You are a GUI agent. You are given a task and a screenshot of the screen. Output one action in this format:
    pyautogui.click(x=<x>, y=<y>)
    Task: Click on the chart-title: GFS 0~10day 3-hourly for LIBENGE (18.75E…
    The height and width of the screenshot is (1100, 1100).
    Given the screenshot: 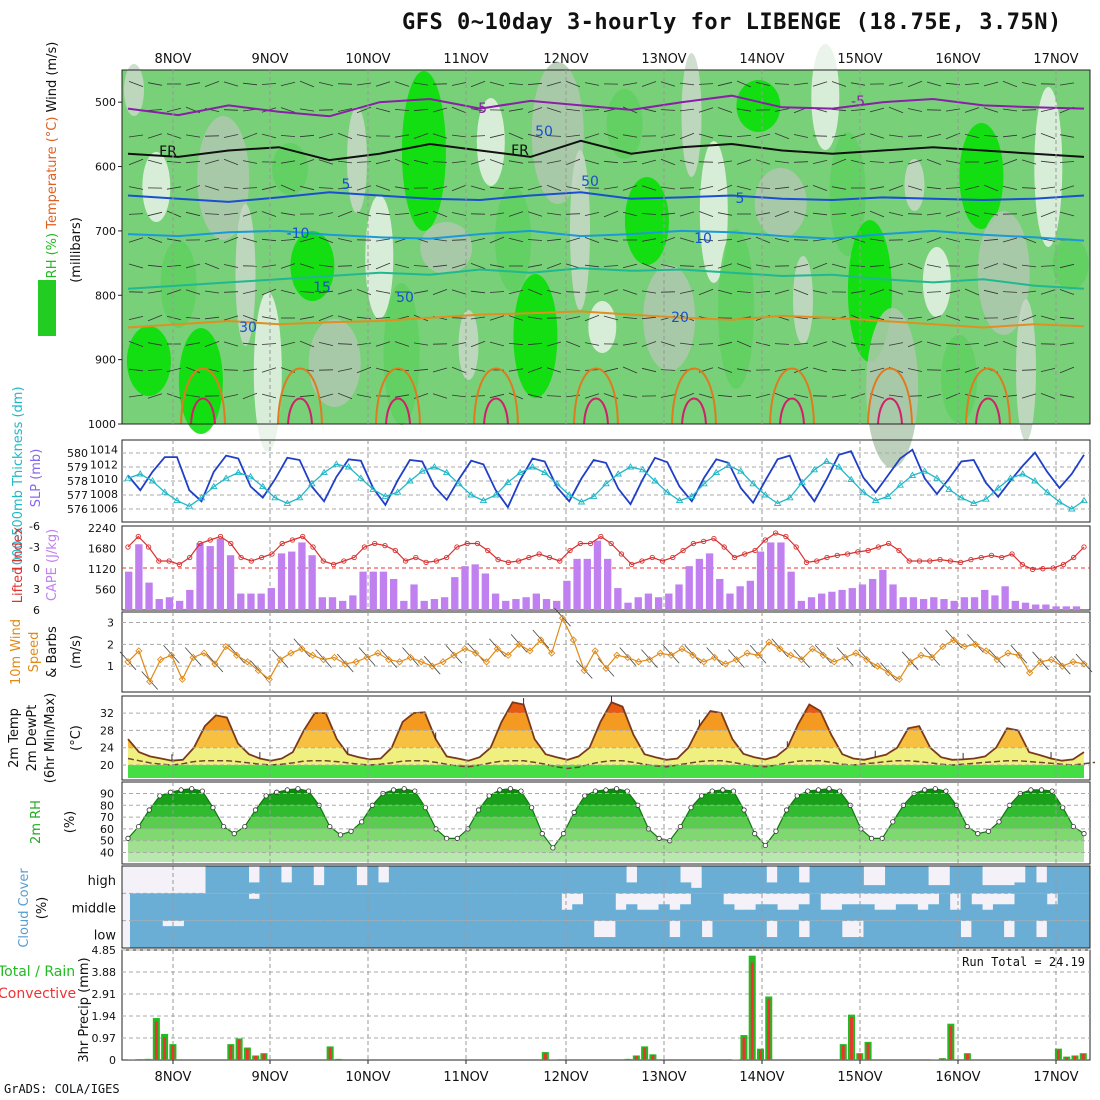 What is the action you would take?
    pyautogui.click(x=732, y=22)
    